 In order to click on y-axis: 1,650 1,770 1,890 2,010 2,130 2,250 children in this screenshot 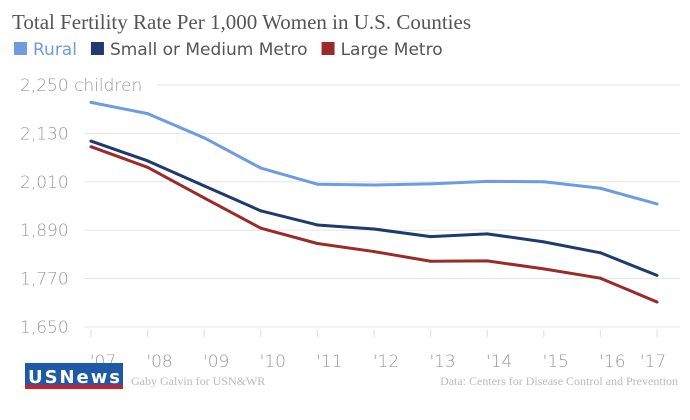, I will do `click(81, 207)`.